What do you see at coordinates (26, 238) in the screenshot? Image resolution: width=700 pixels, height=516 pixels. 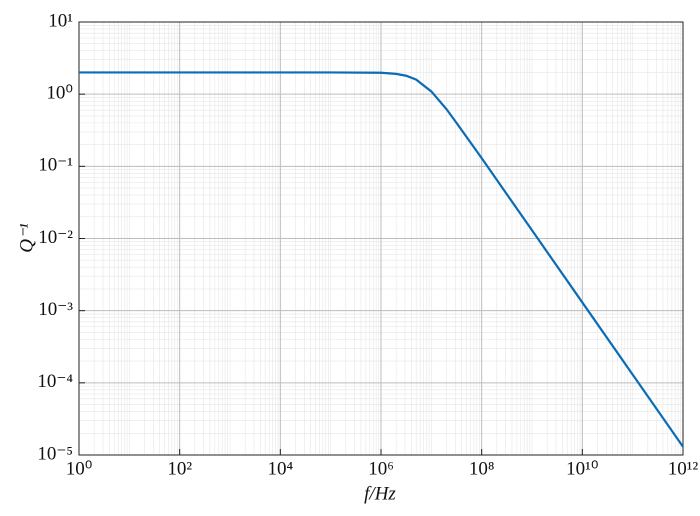 I see `y-axis-label: Q⁻¹` at bounding box center [26, 238].